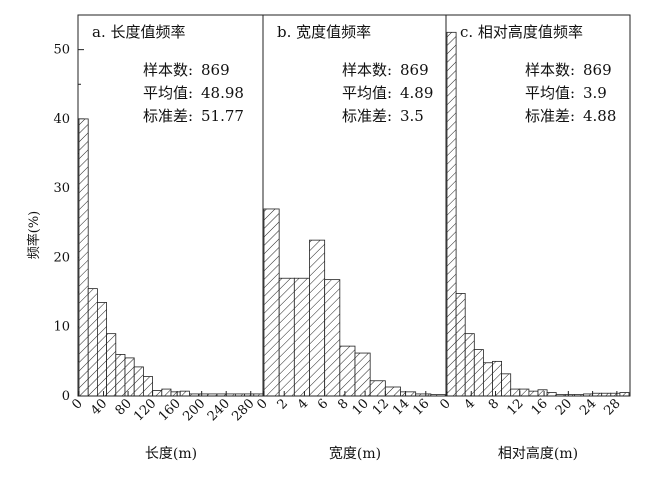 The height and width of the screenshot is (478, 650). I want to click on y-tick-label: 30, so click(61, 188).